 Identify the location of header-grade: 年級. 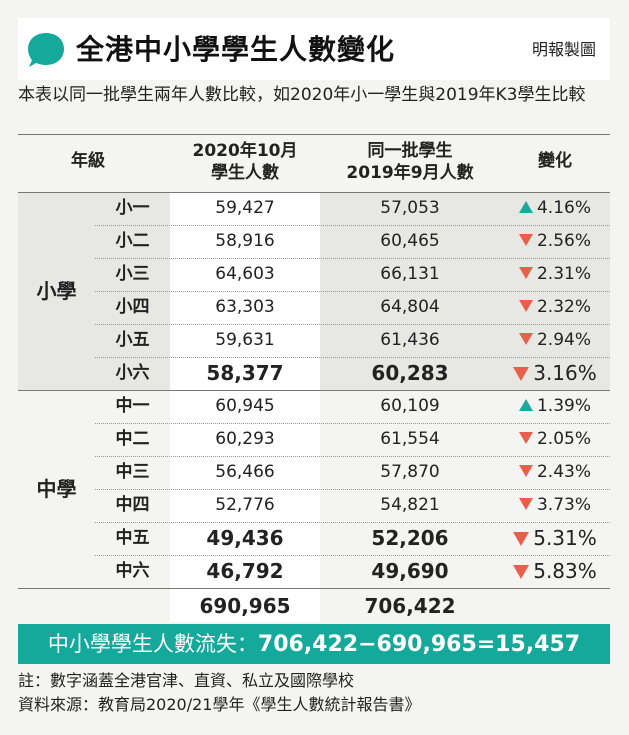
(88, 161).